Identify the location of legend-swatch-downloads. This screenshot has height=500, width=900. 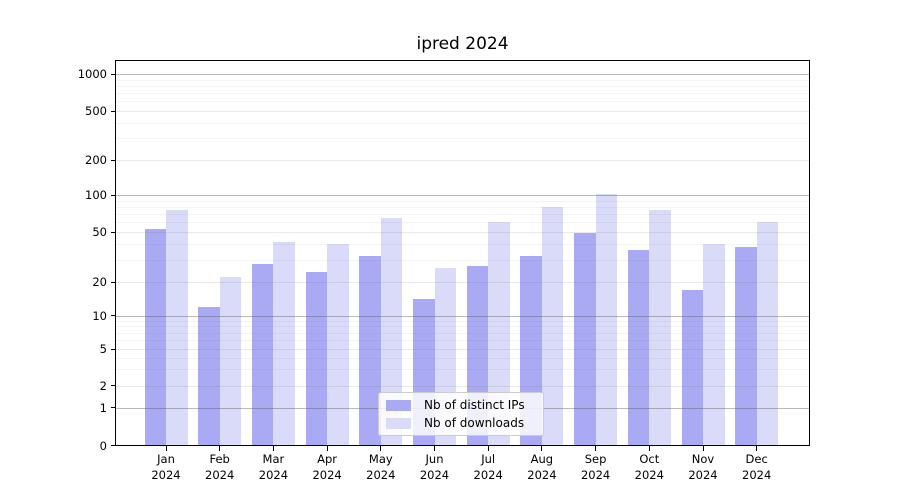
(398, 423).